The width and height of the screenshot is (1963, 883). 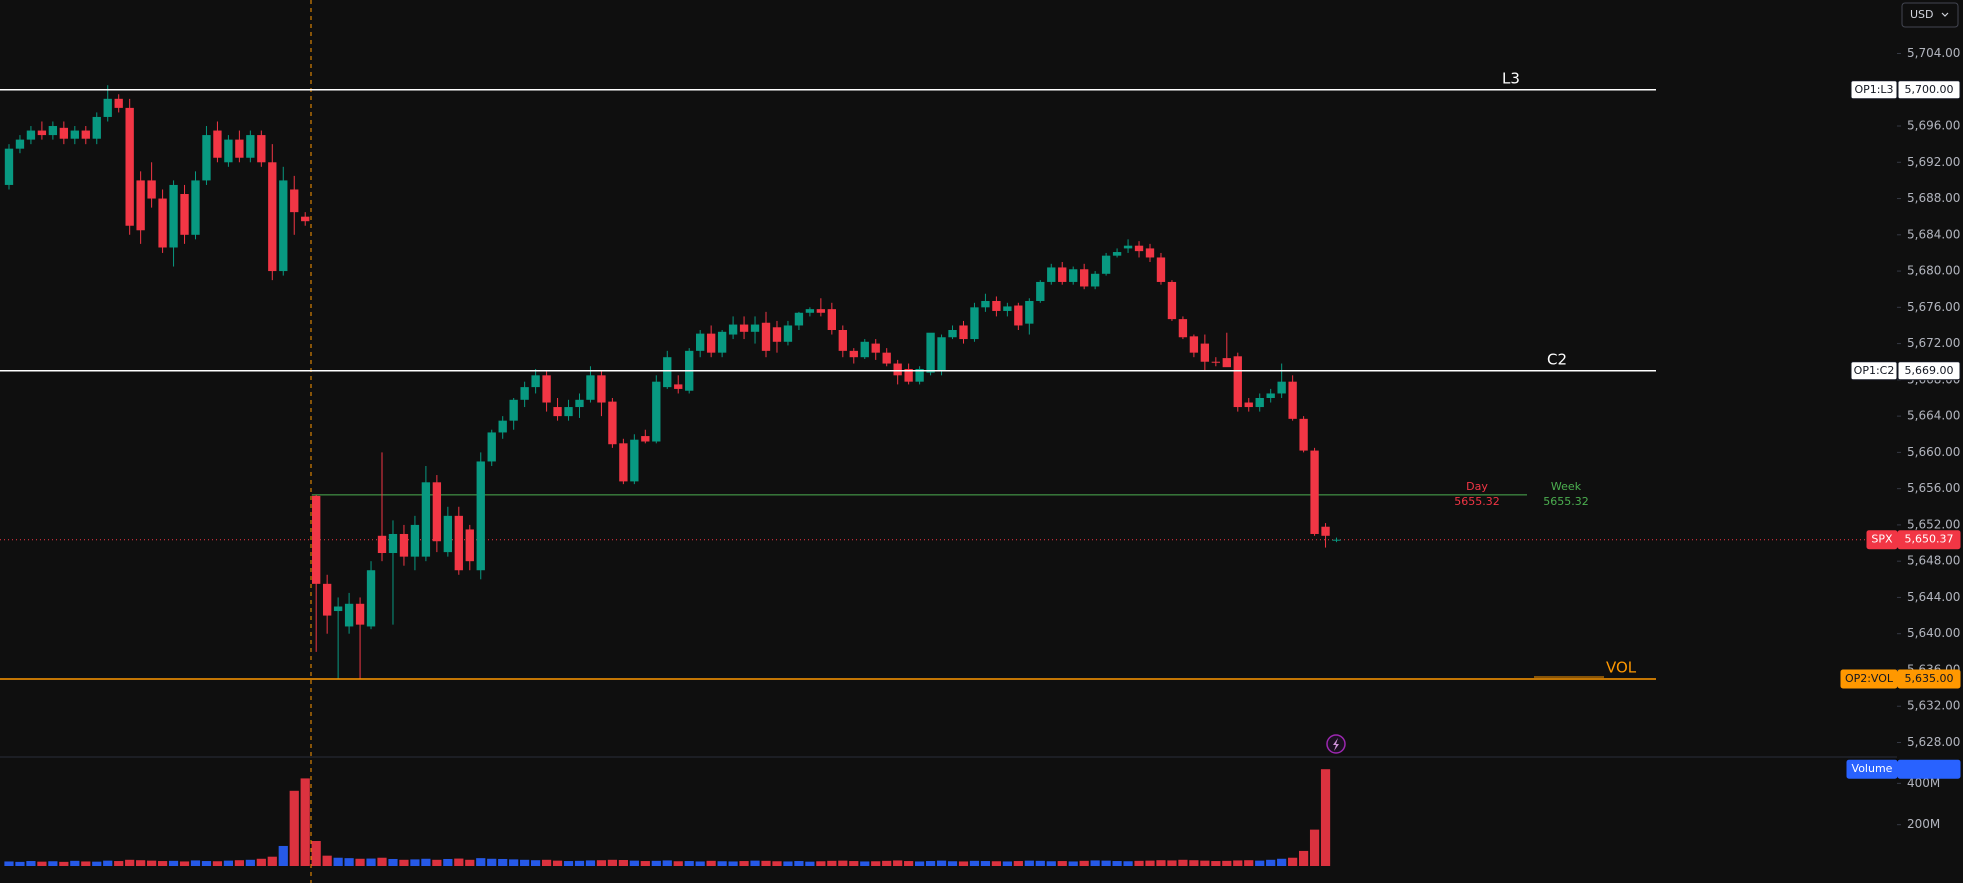 What do you see at coordinates (1922, 14) in the screenshot?
I see `currency-label: USD` at bounding box center [1922, 14].